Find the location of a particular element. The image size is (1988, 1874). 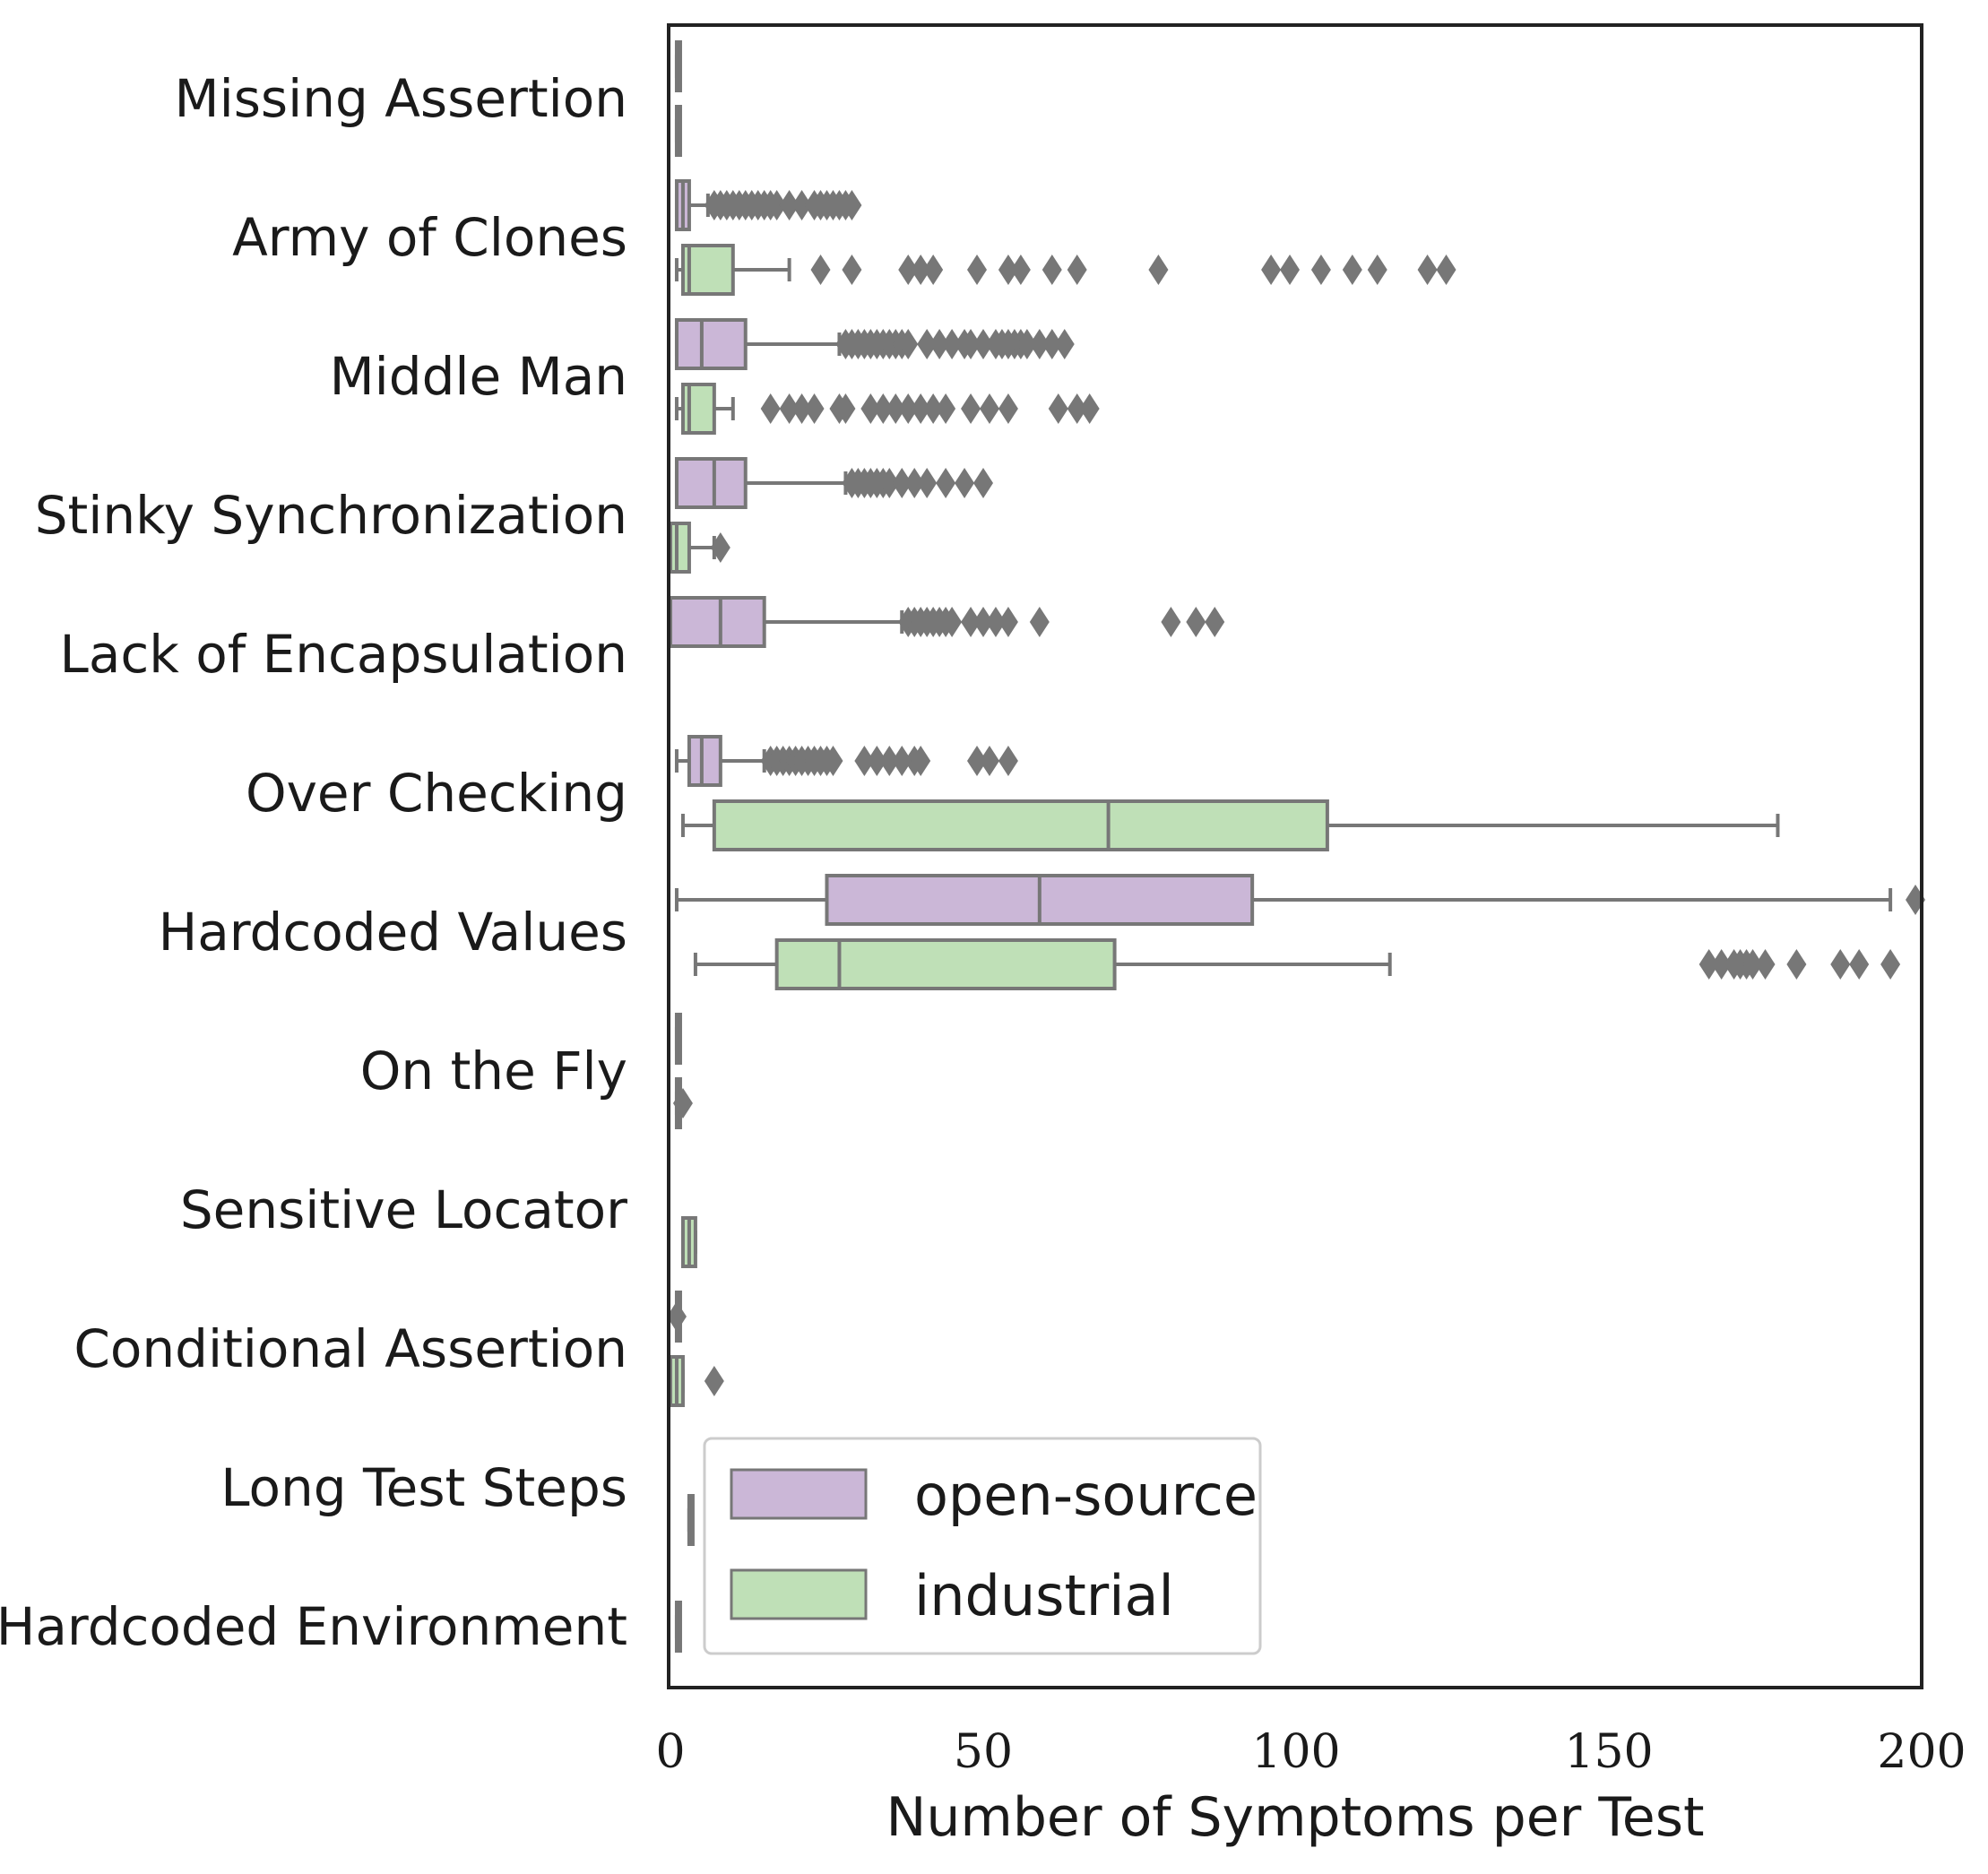

legend-label-industrial: industrial is located at coordinates (1044, 1595).